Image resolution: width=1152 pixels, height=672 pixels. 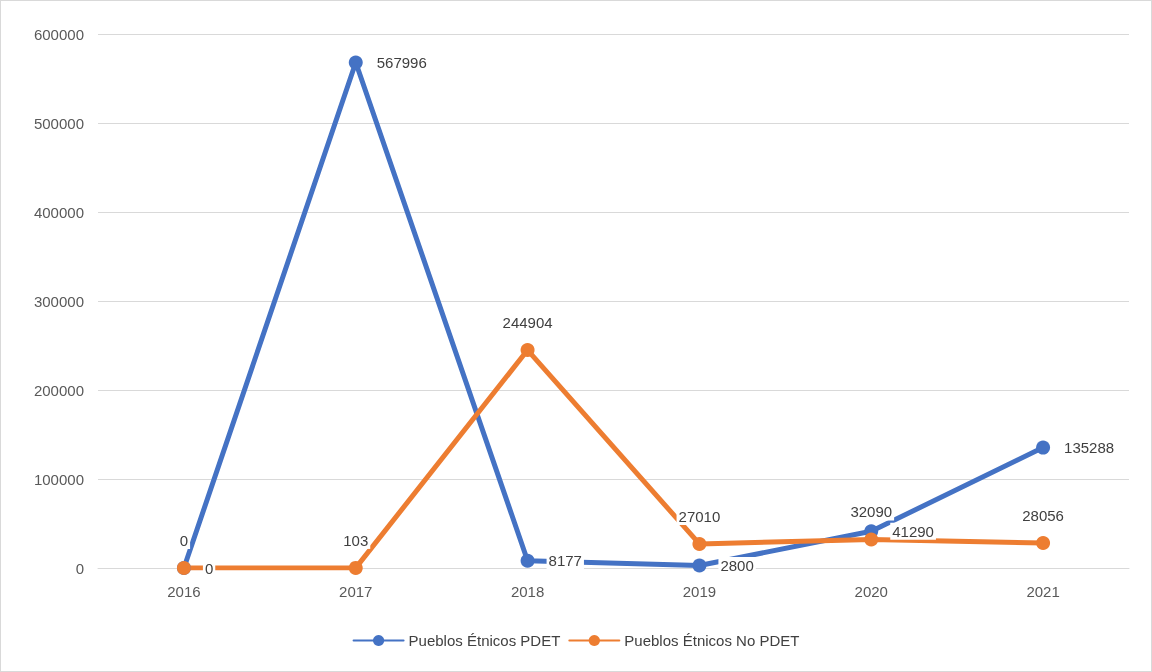 I want to click on y-tick-label: 400000, so click(x=58, y=212).